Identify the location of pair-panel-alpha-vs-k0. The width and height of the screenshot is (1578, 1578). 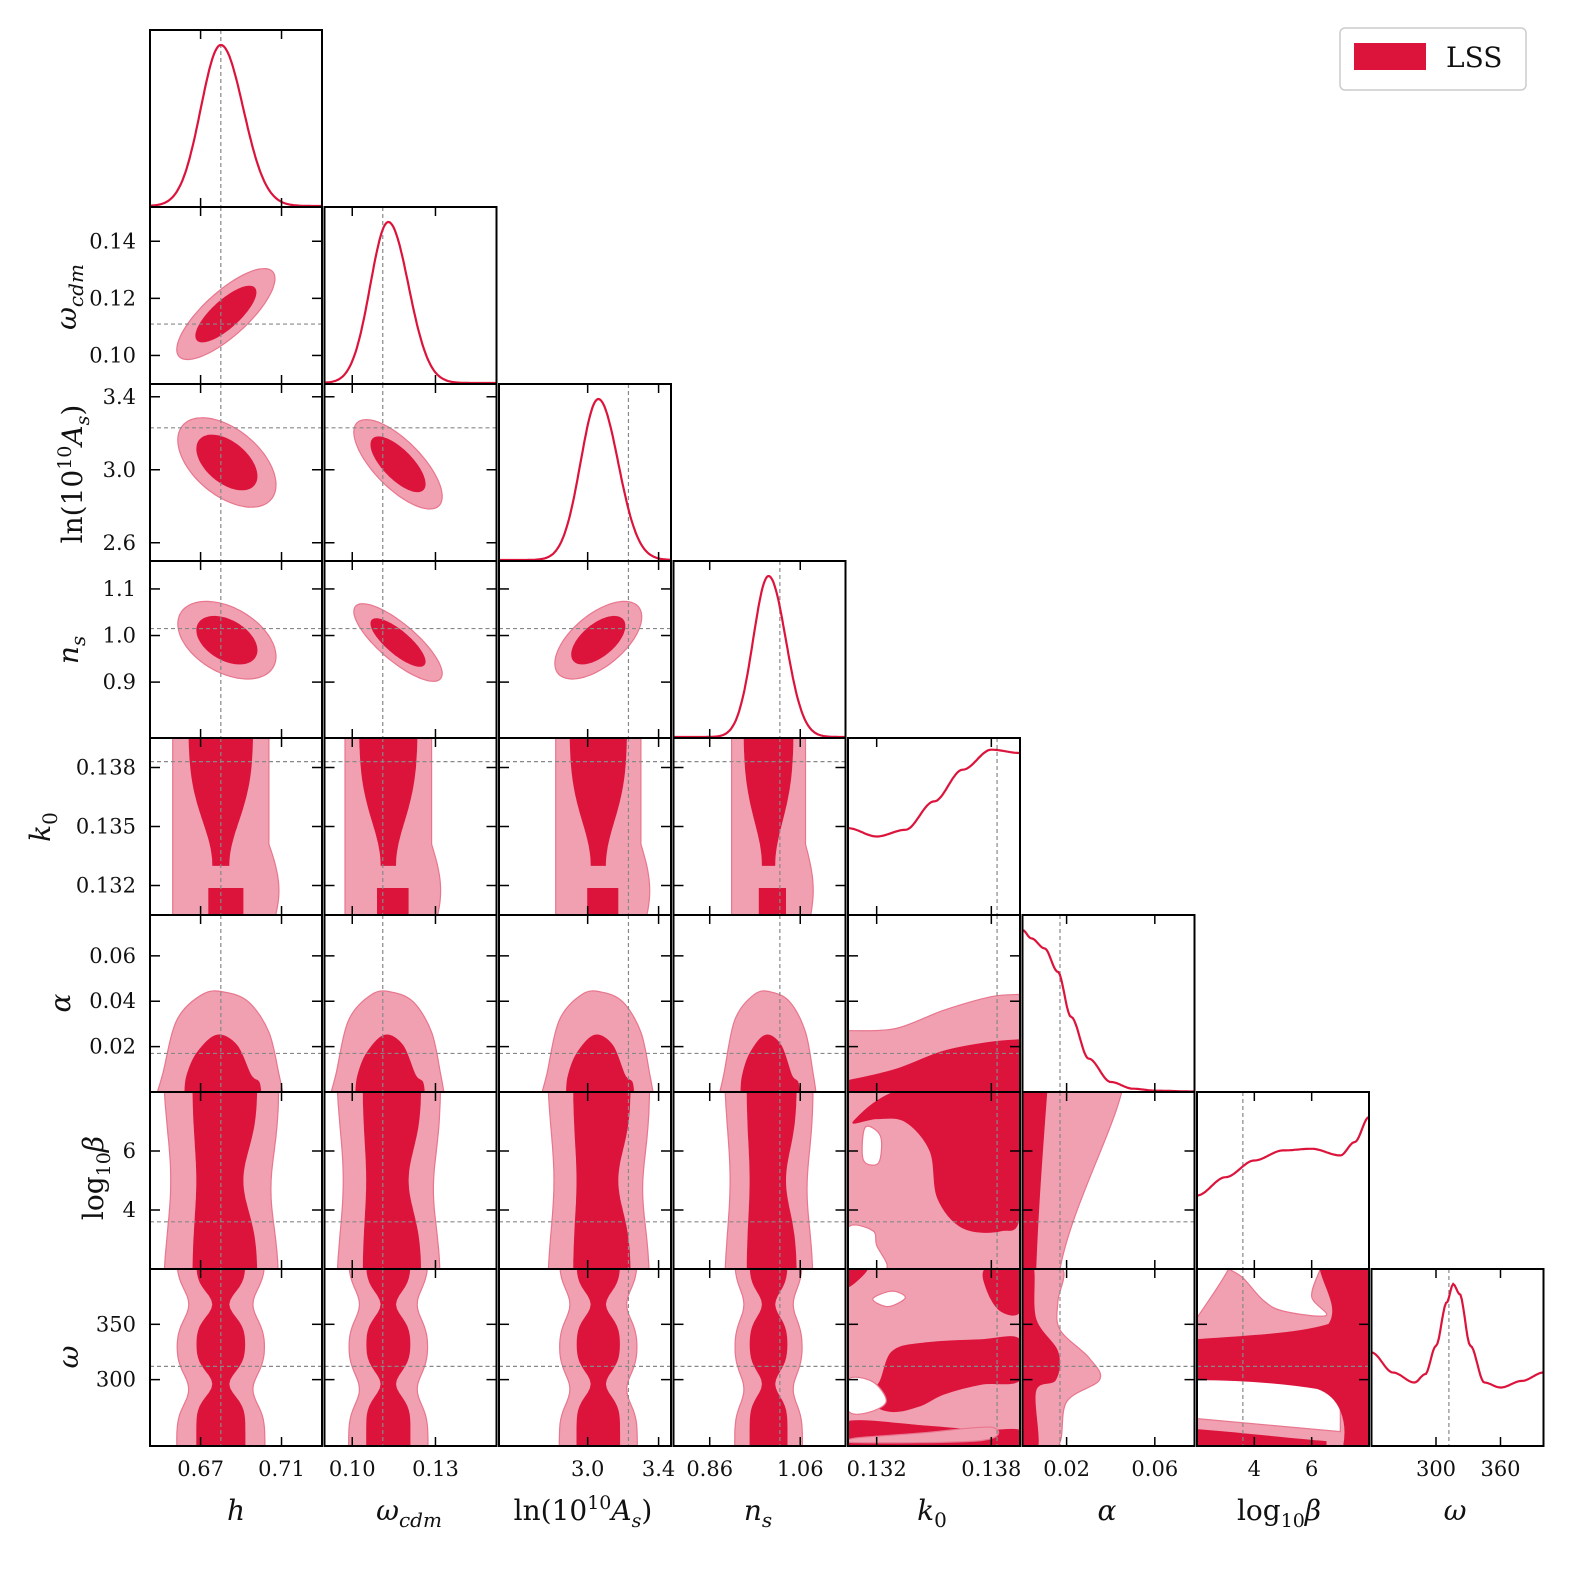
(934, 1003).